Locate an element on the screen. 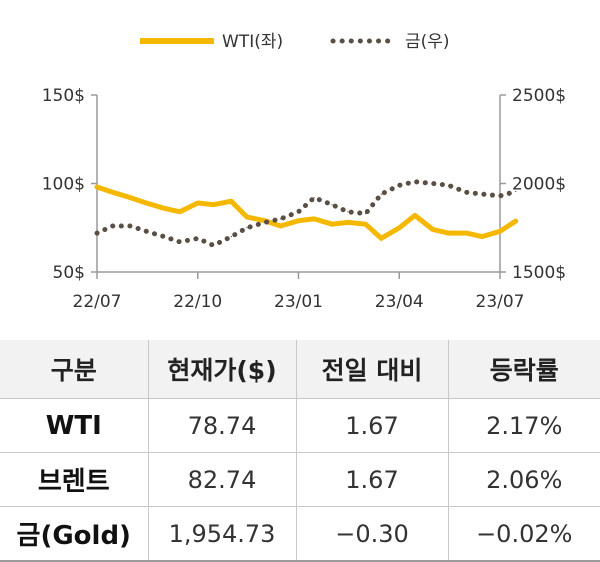 The width and height of the screenshot is (600, 562). header-current-price: 현재가($) is located at coordinates (221, 369).